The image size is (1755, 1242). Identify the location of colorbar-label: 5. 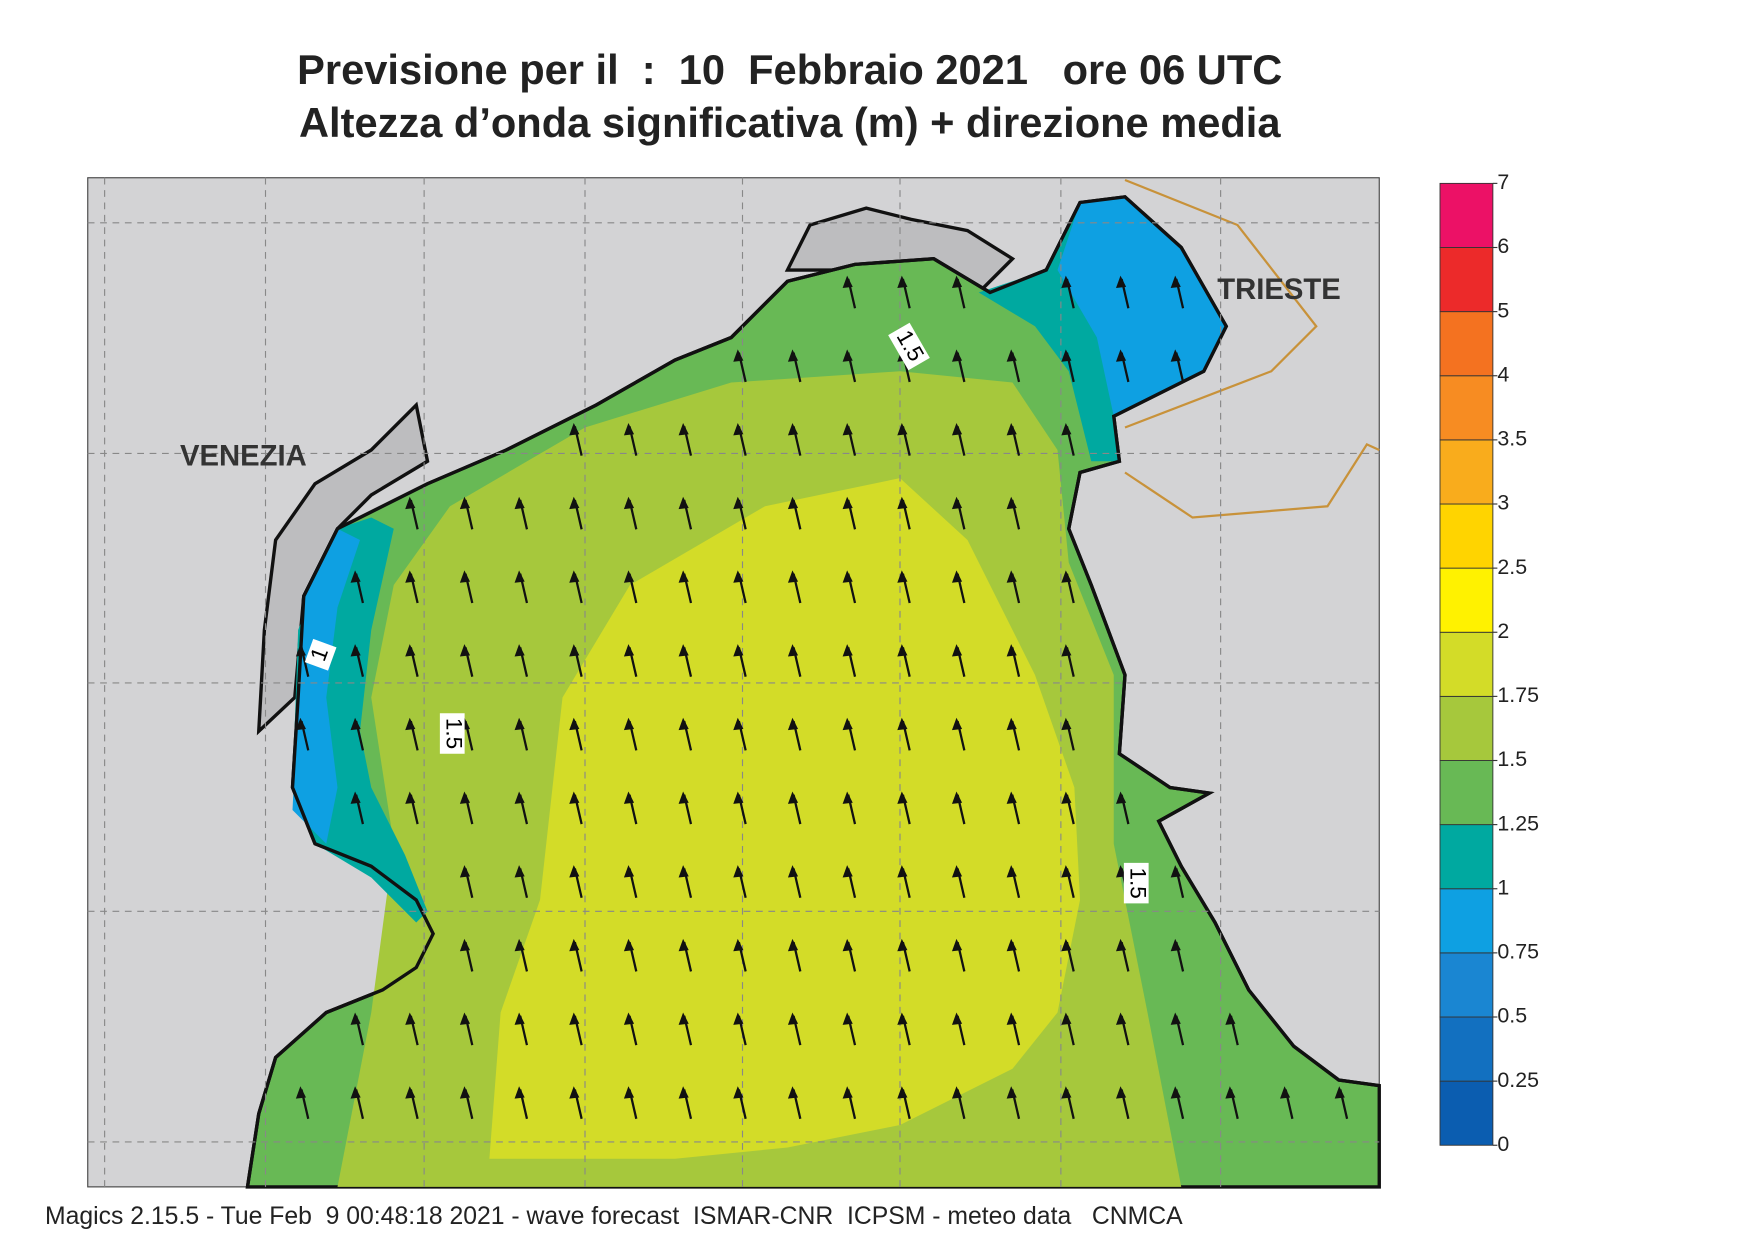
(1503, 310).